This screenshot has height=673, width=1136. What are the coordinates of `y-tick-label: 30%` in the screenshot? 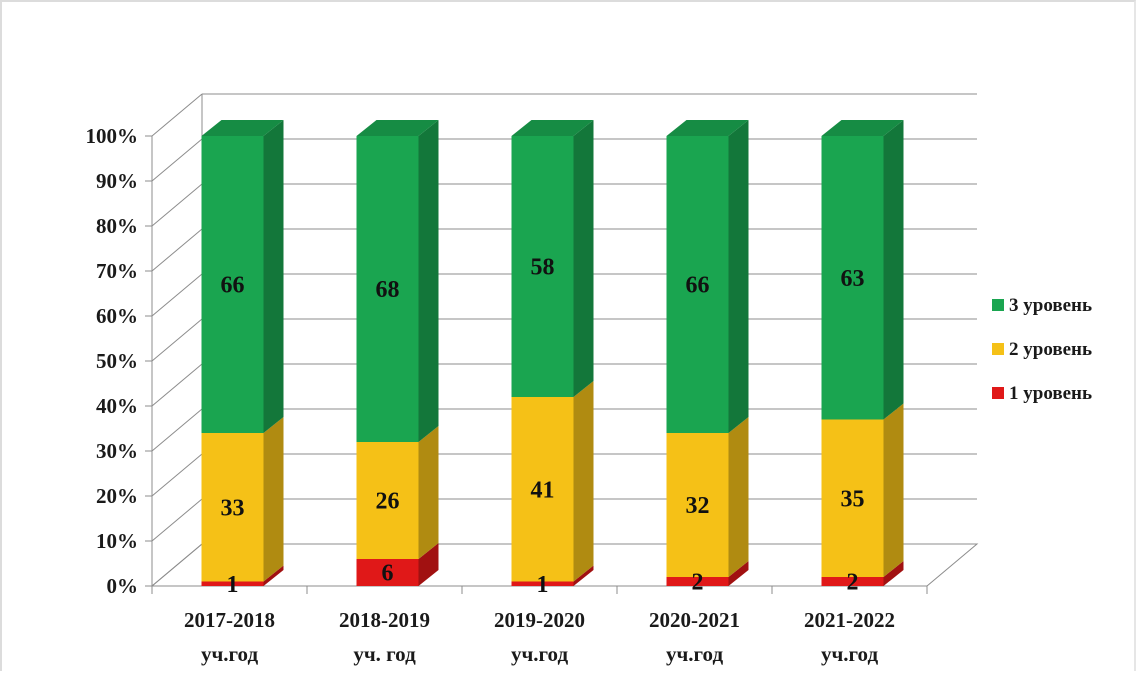 It's located at (117, 451).